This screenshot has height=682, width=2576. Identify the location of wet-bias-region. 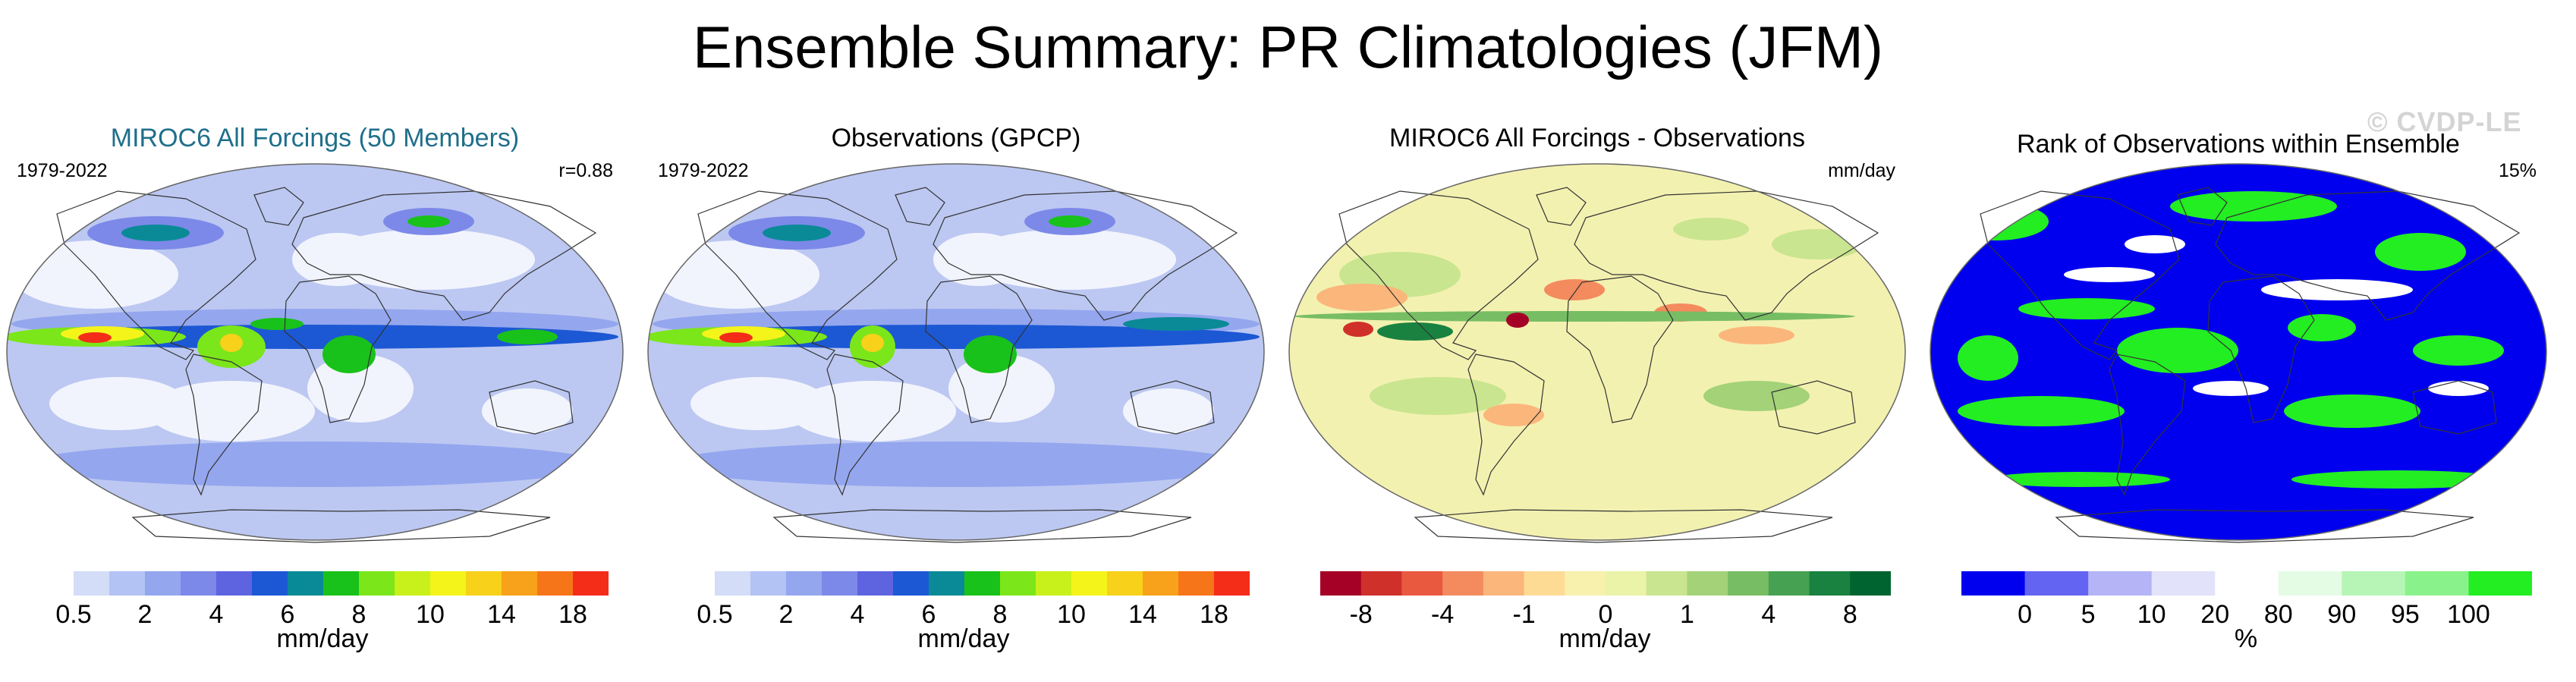
(1756, 396).